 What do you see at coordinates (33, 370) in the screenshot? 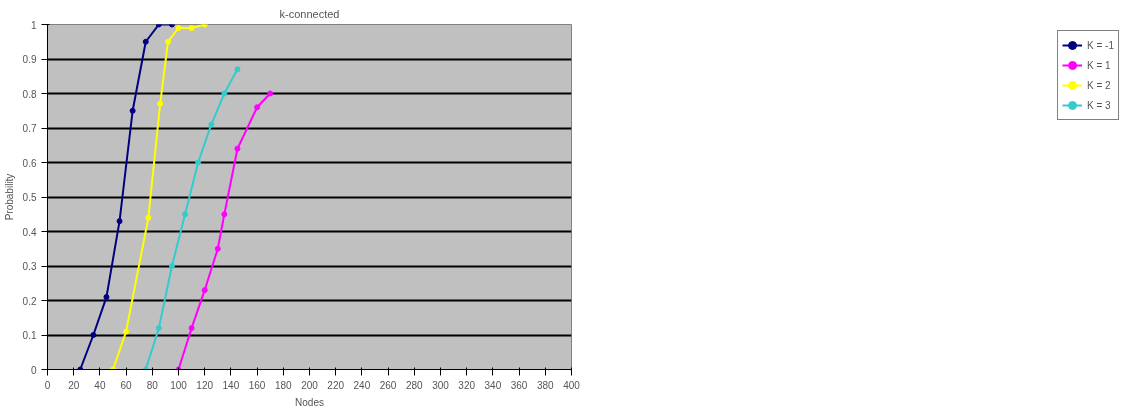
I see `y-tick-label: 0` at bounding box center [33, 370].